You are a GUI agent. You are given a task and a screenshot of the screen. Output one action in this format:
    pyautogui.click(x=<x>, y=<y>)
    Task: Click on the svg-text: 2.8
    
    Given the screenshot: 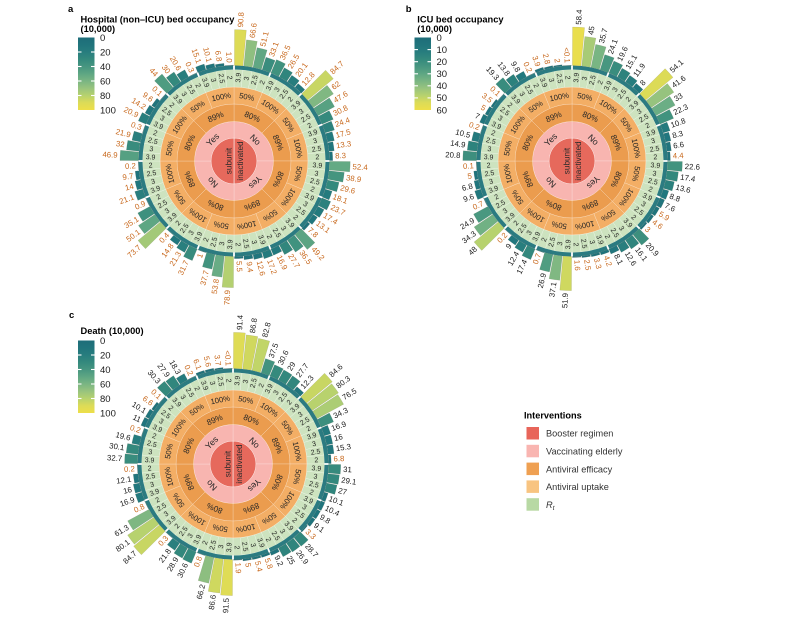 What is the action you would take?
    pyautogui.click(x=546, y=59)
    